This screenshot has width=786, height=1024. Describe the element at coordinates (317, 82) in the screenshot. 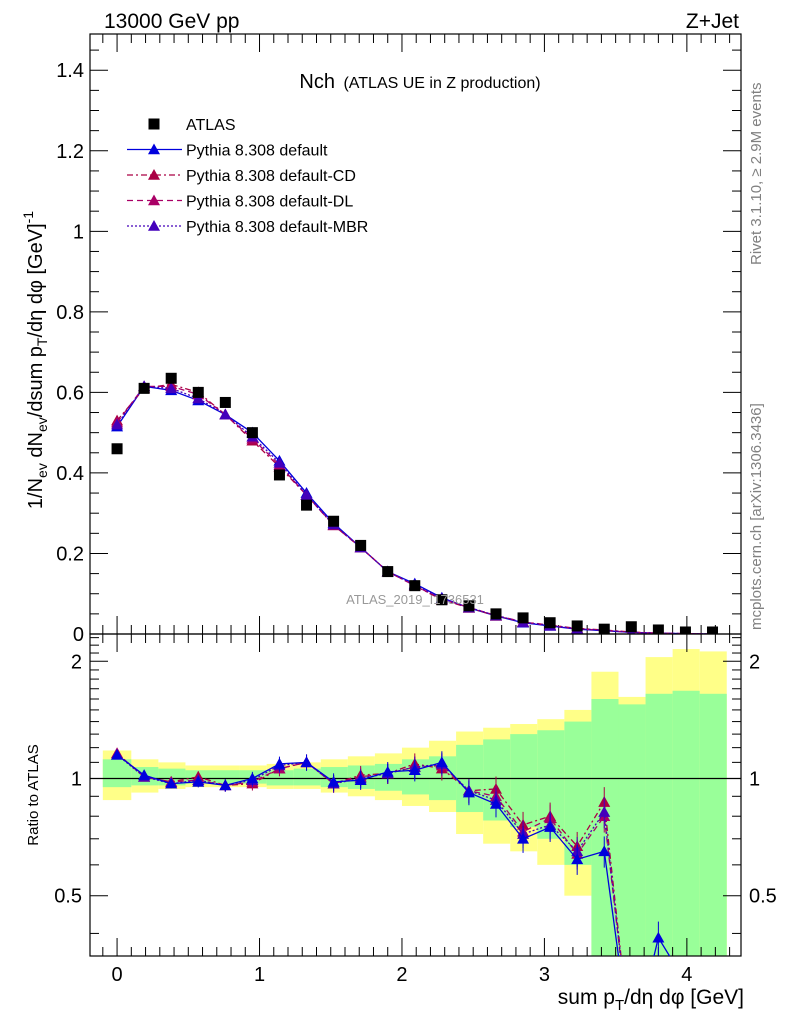

I see `plot-title-main: Nch` at that location.